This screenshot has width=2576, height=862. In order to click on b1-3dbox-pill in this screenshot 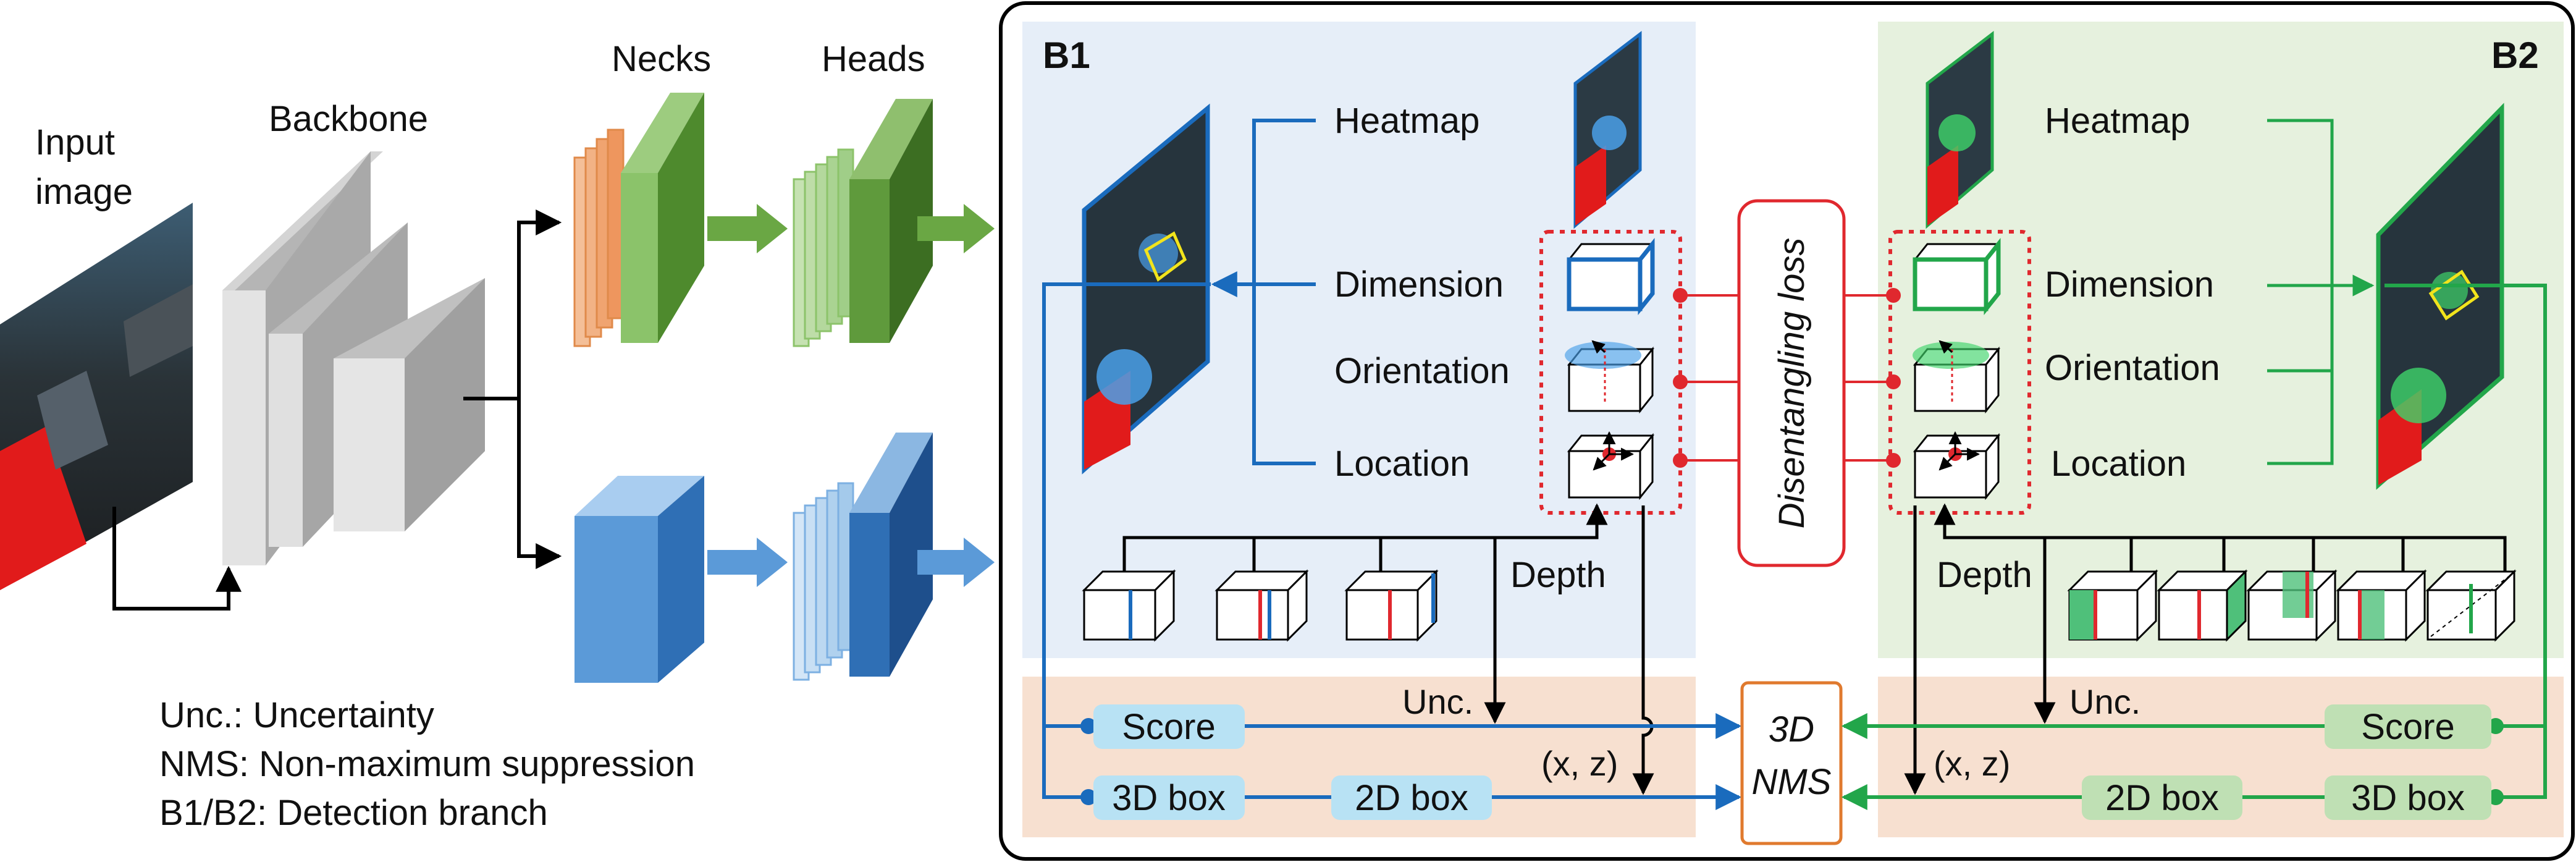, I will do `click(1169, 798)`.